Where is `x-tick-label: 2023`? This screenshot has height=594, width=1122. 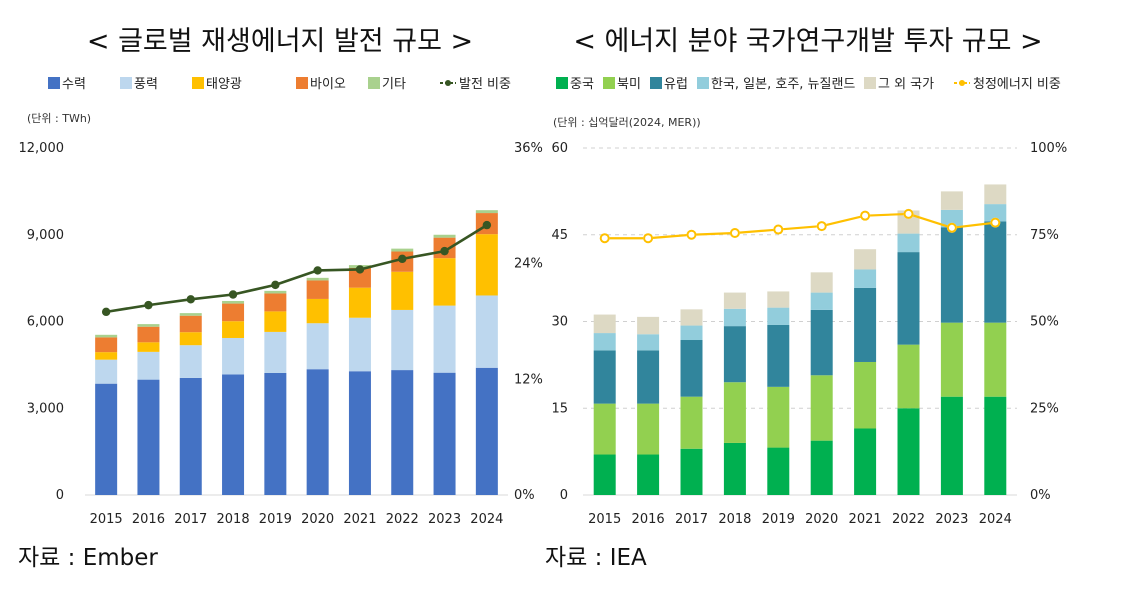 x-tick-label: 2023 is located at coordinates (951, 519).